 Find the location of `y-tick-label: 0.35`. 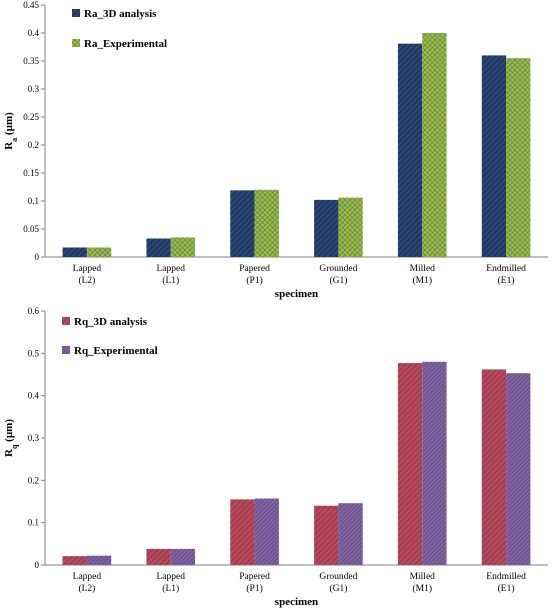

y-tick-label: 0.35 is located at coordinates (31, 61).